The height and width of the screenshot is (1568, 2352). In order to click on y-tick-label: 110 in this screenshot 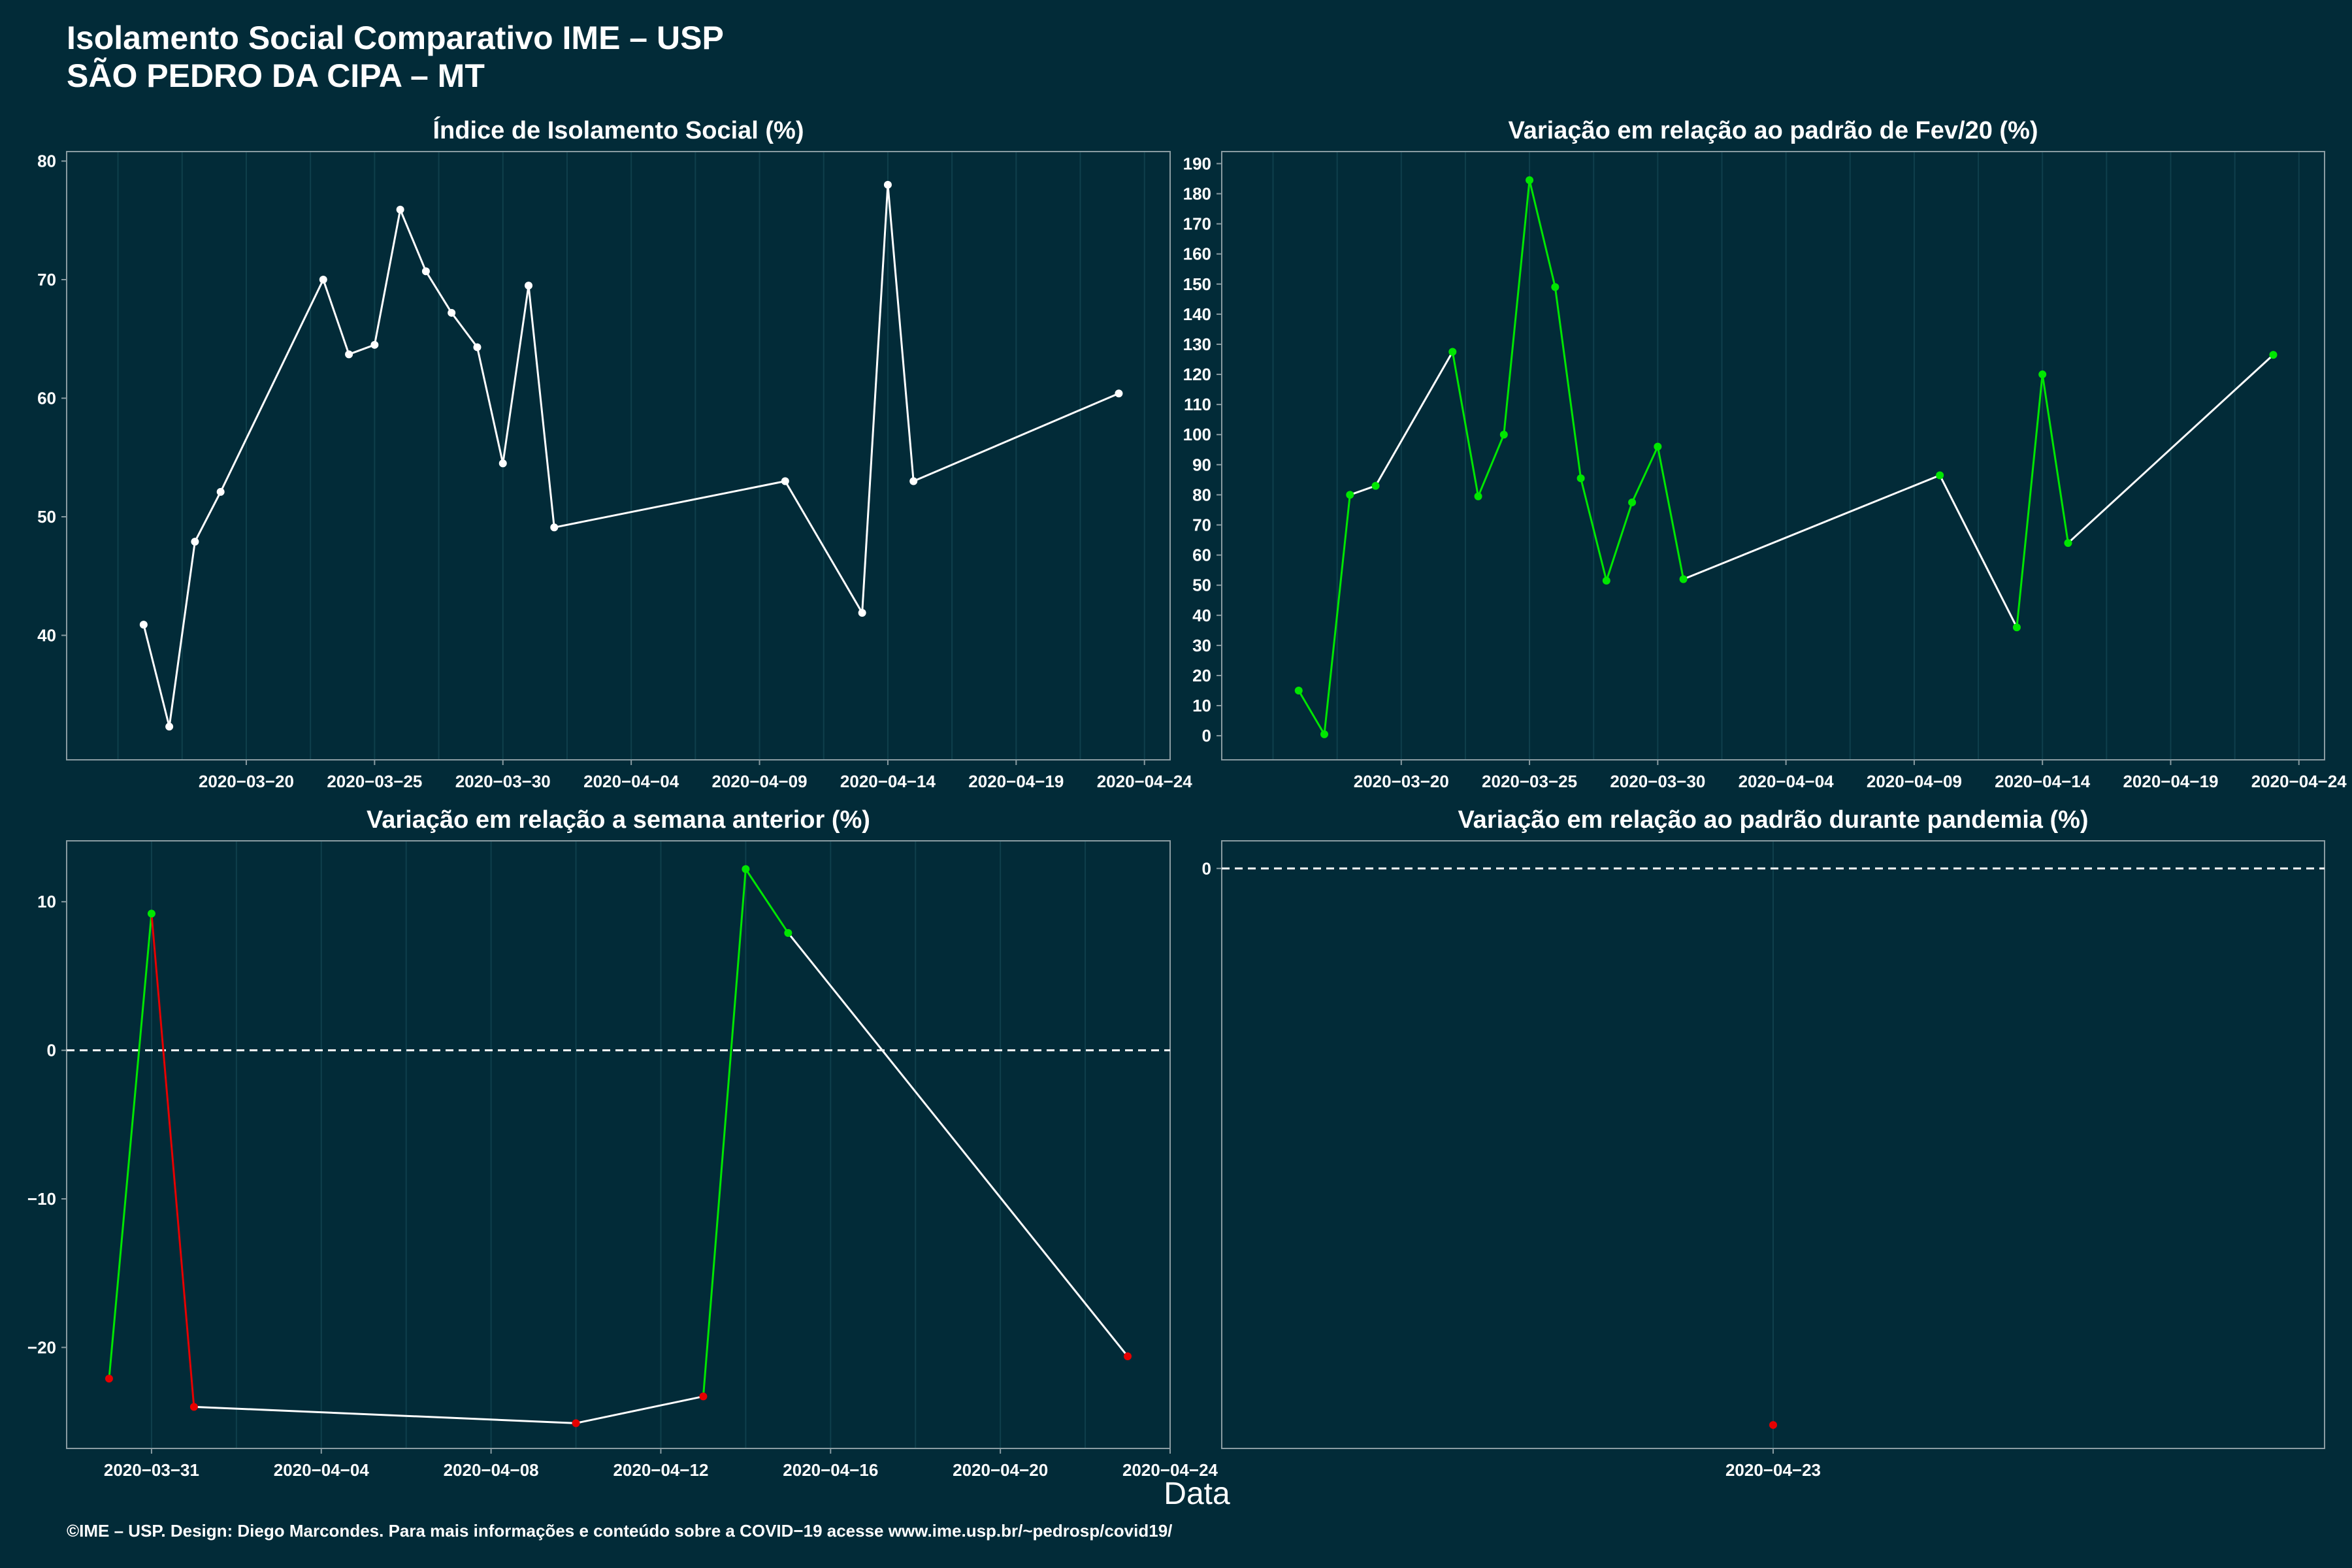, I will do `click(1197, 404)`.